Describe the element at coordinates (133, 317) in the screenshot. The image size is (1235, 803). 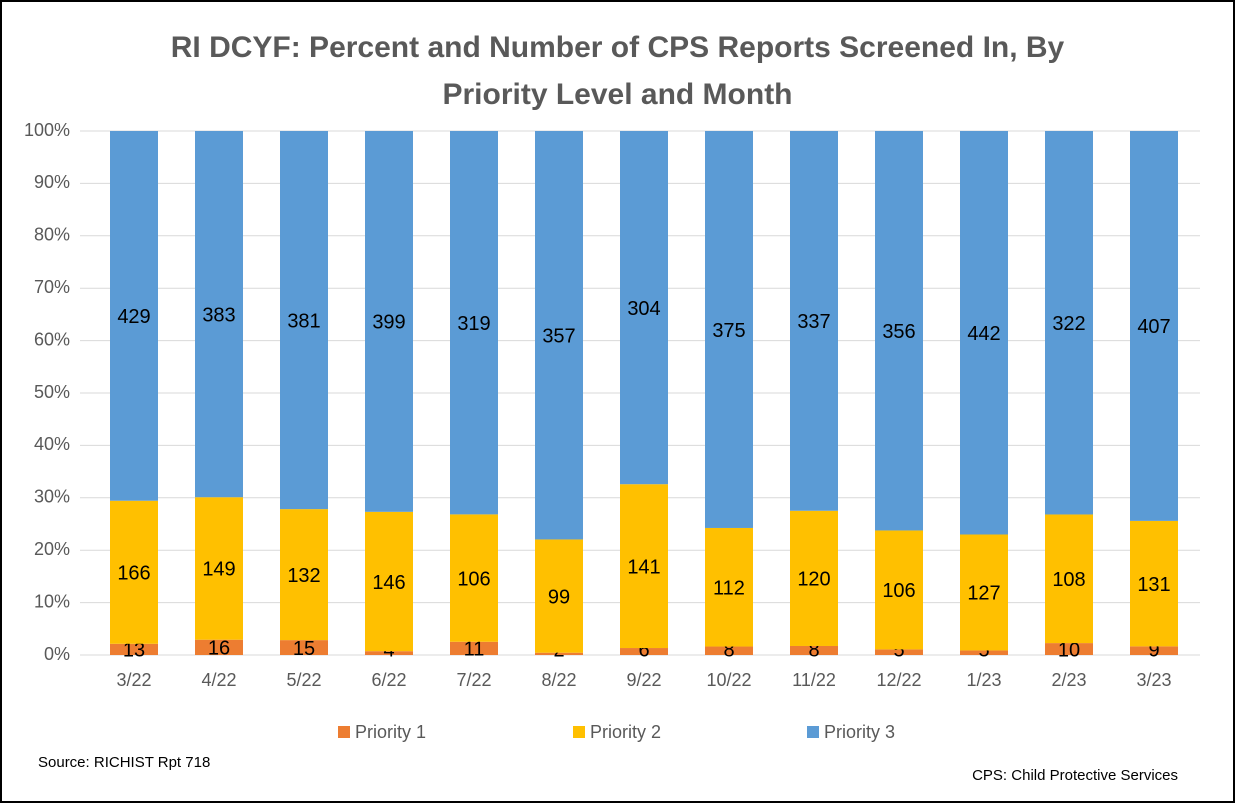
I see `data-label: 429` at that location.